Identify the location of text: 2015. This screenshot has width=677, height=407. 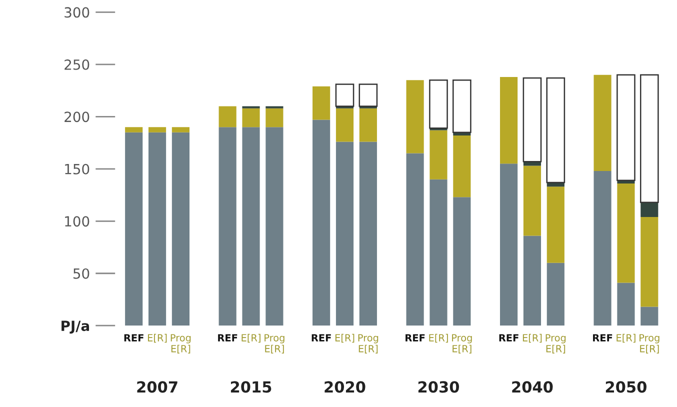
(251, 387).